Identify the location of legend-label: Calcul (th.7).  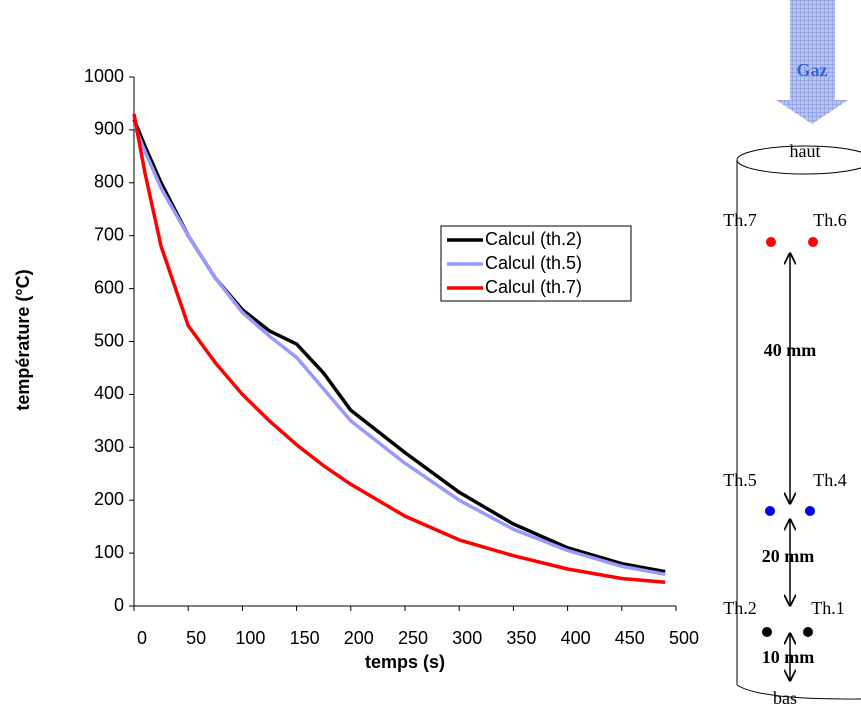
(533, 287).